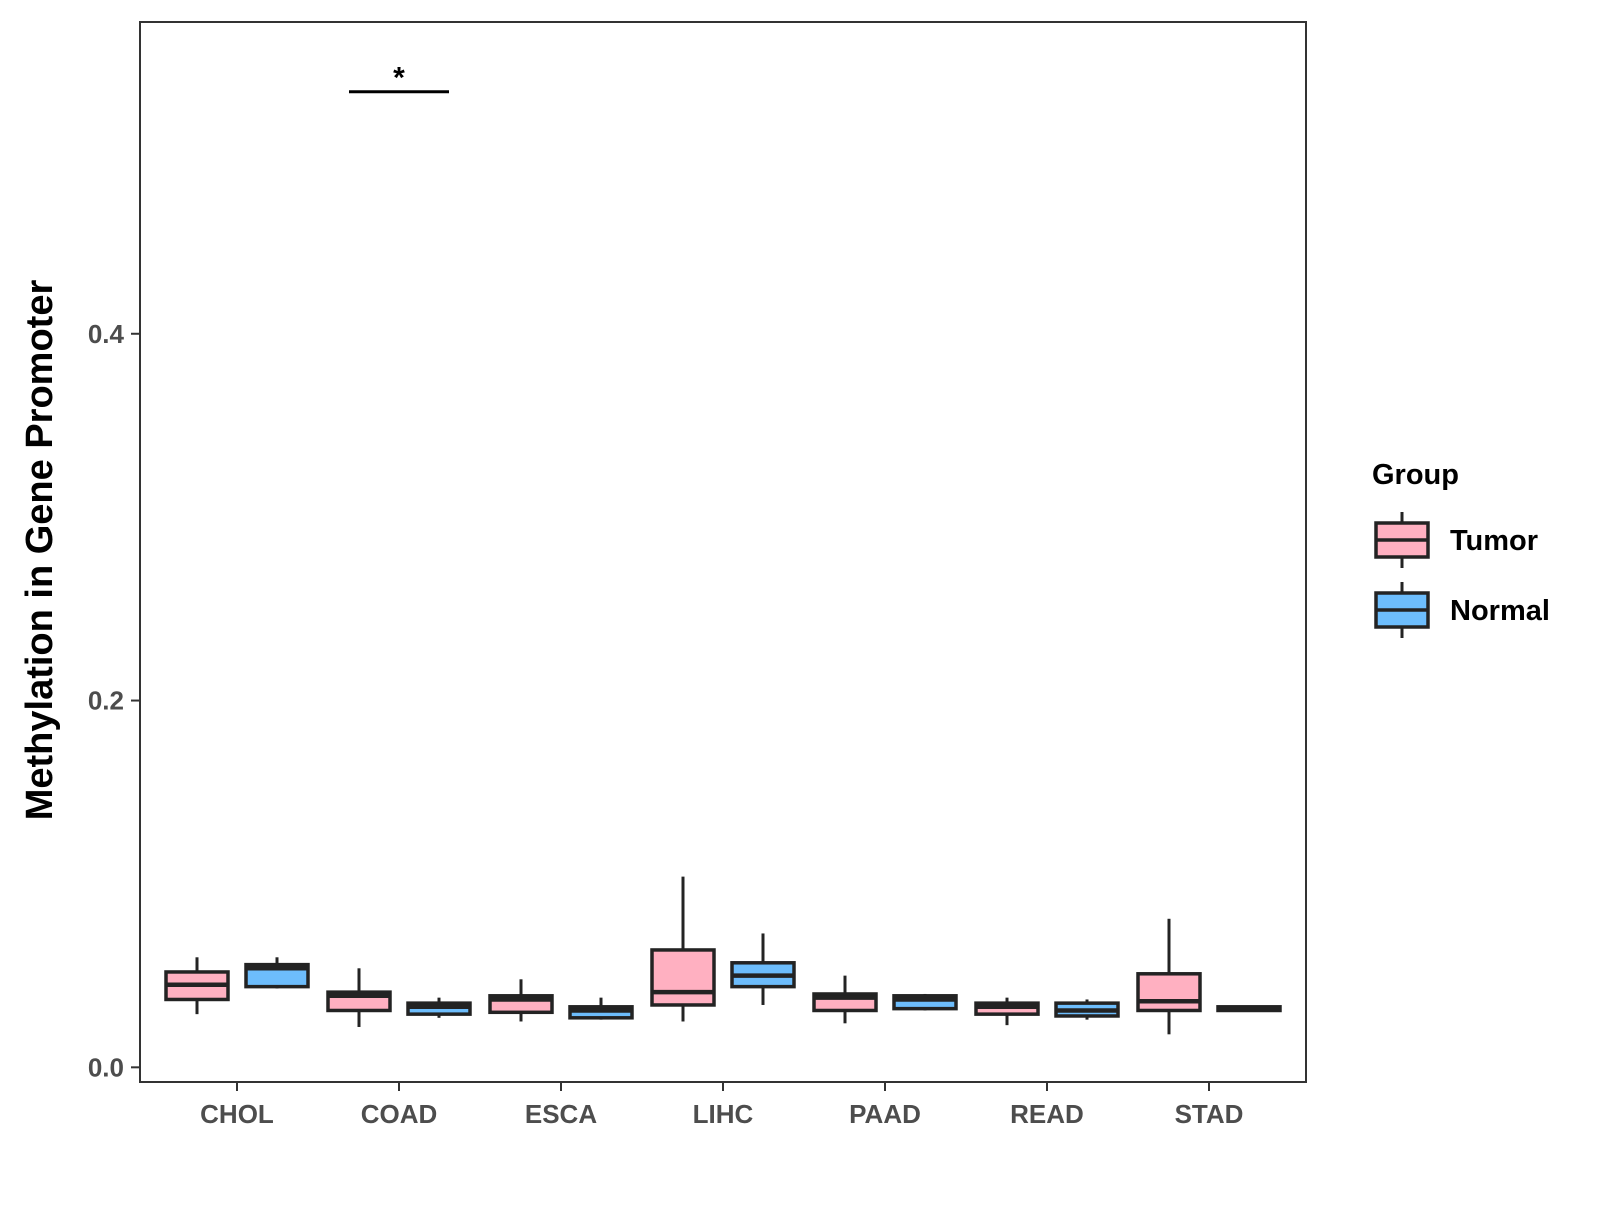  What do you see at coordinates (106, 701) in the screenshot?
I see `y-tick-label: 0.2` at bounding box center [106, 701].